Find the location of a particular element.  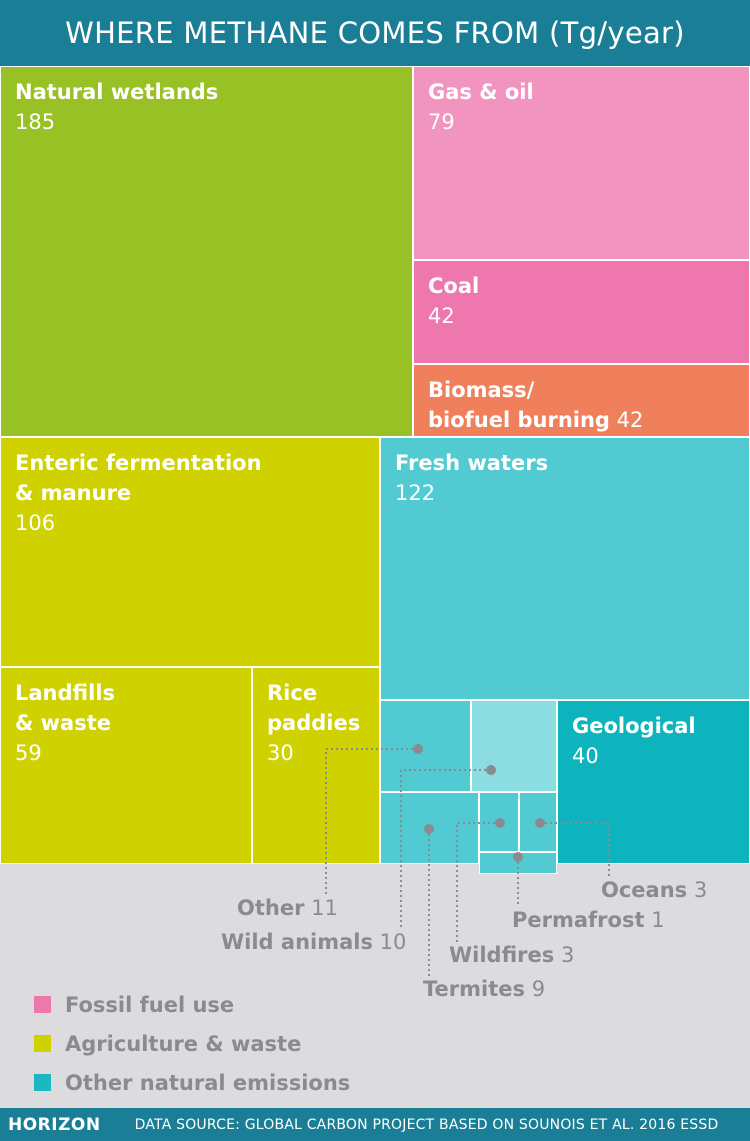

tile-value: 59 is located at coordinates (28, 753).